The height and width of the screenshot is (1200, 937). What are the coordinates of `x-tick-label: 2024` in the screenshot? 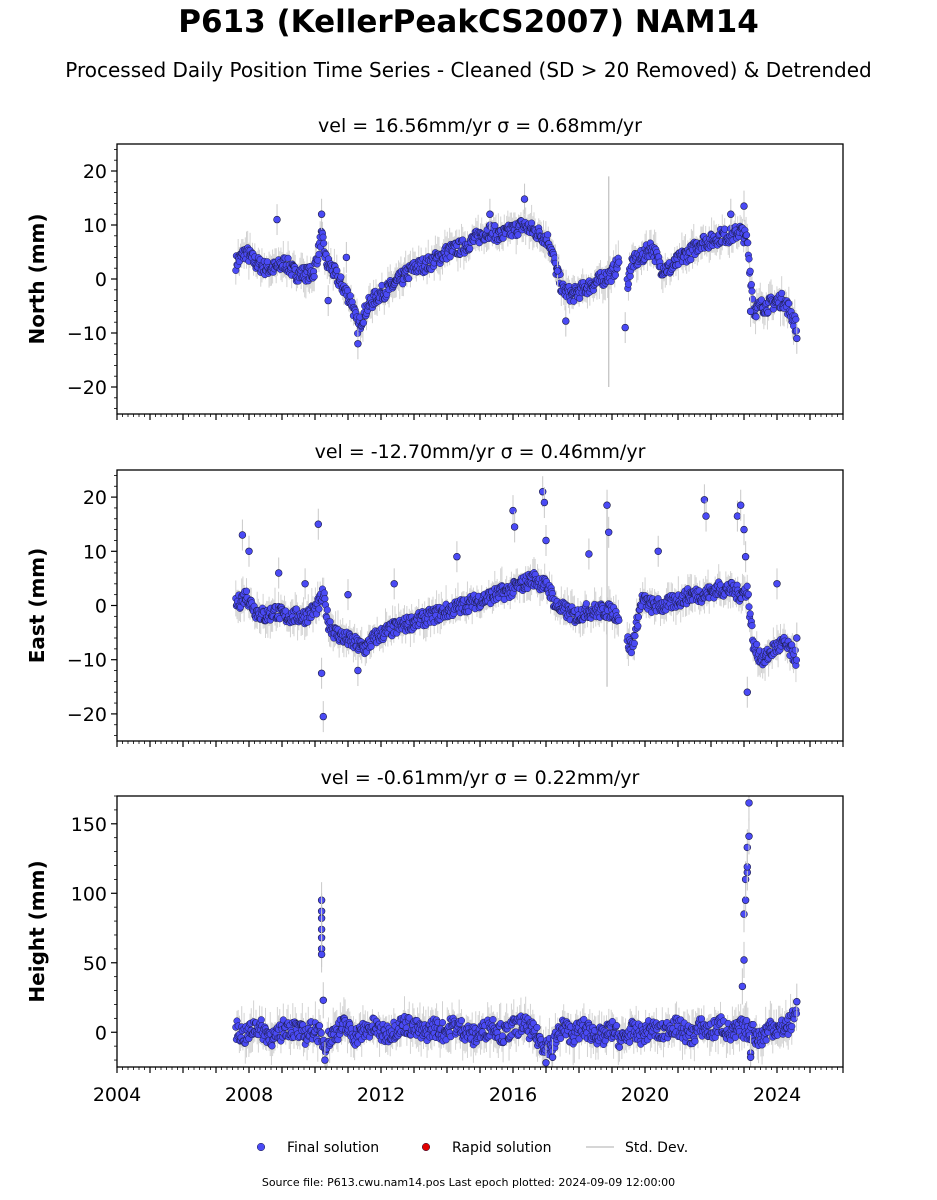 It's located at (777, 1095).